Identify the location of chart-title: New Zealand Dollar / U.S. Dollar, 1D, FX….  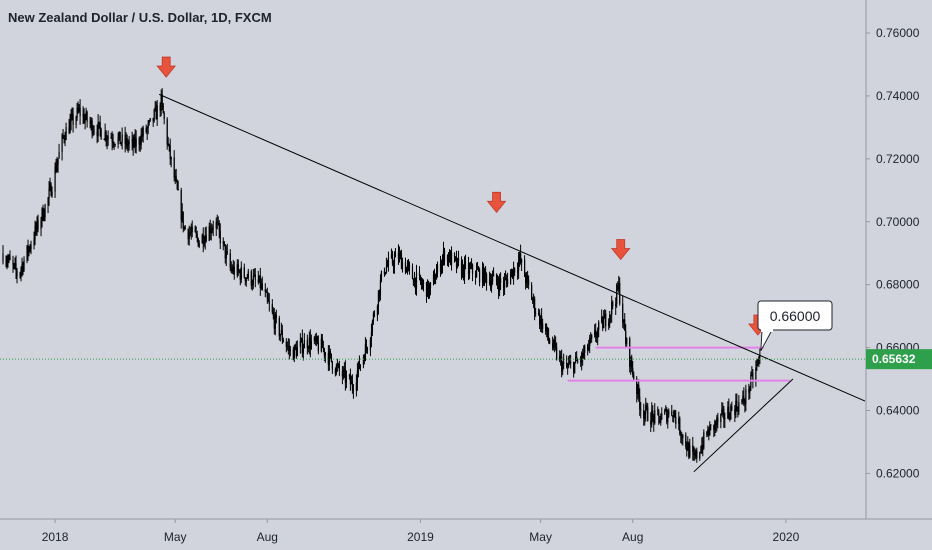
(140, 17).